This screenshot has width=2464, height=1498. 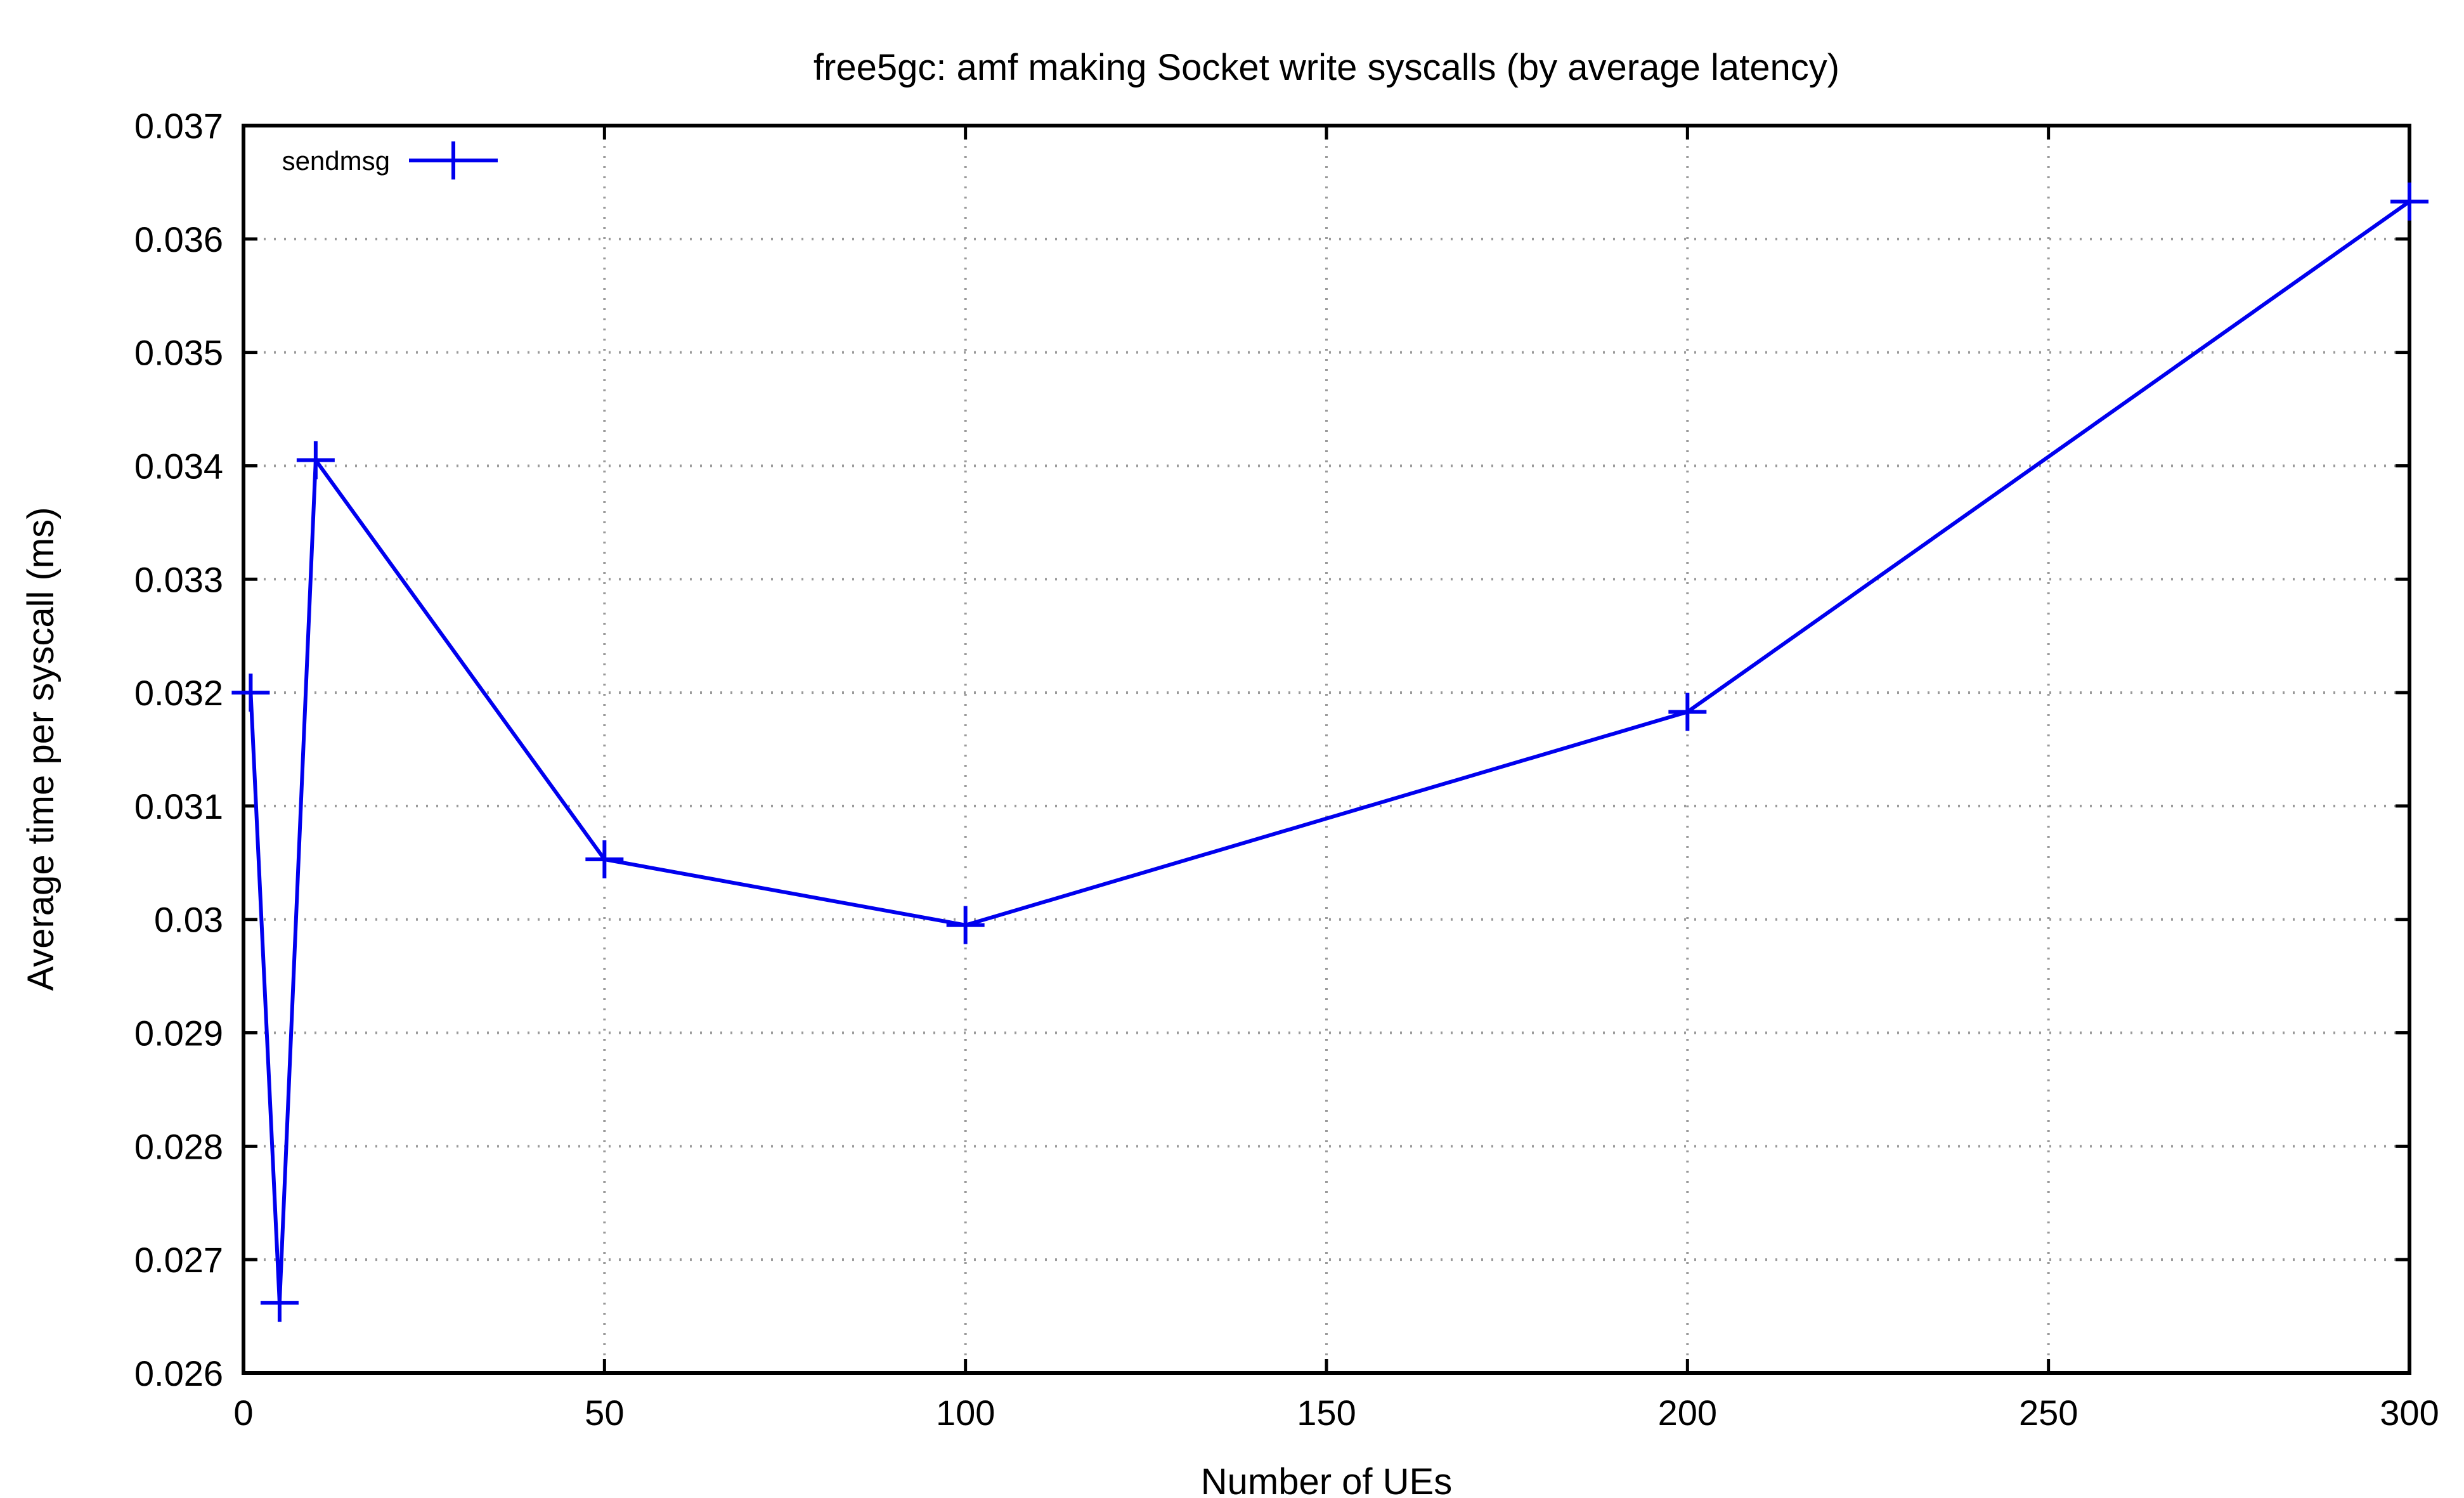 What do you see at coordinates (2048, 1413) in the screenshot?
I see `x-tick-label: 250` at bounding box center [2048, 1413].